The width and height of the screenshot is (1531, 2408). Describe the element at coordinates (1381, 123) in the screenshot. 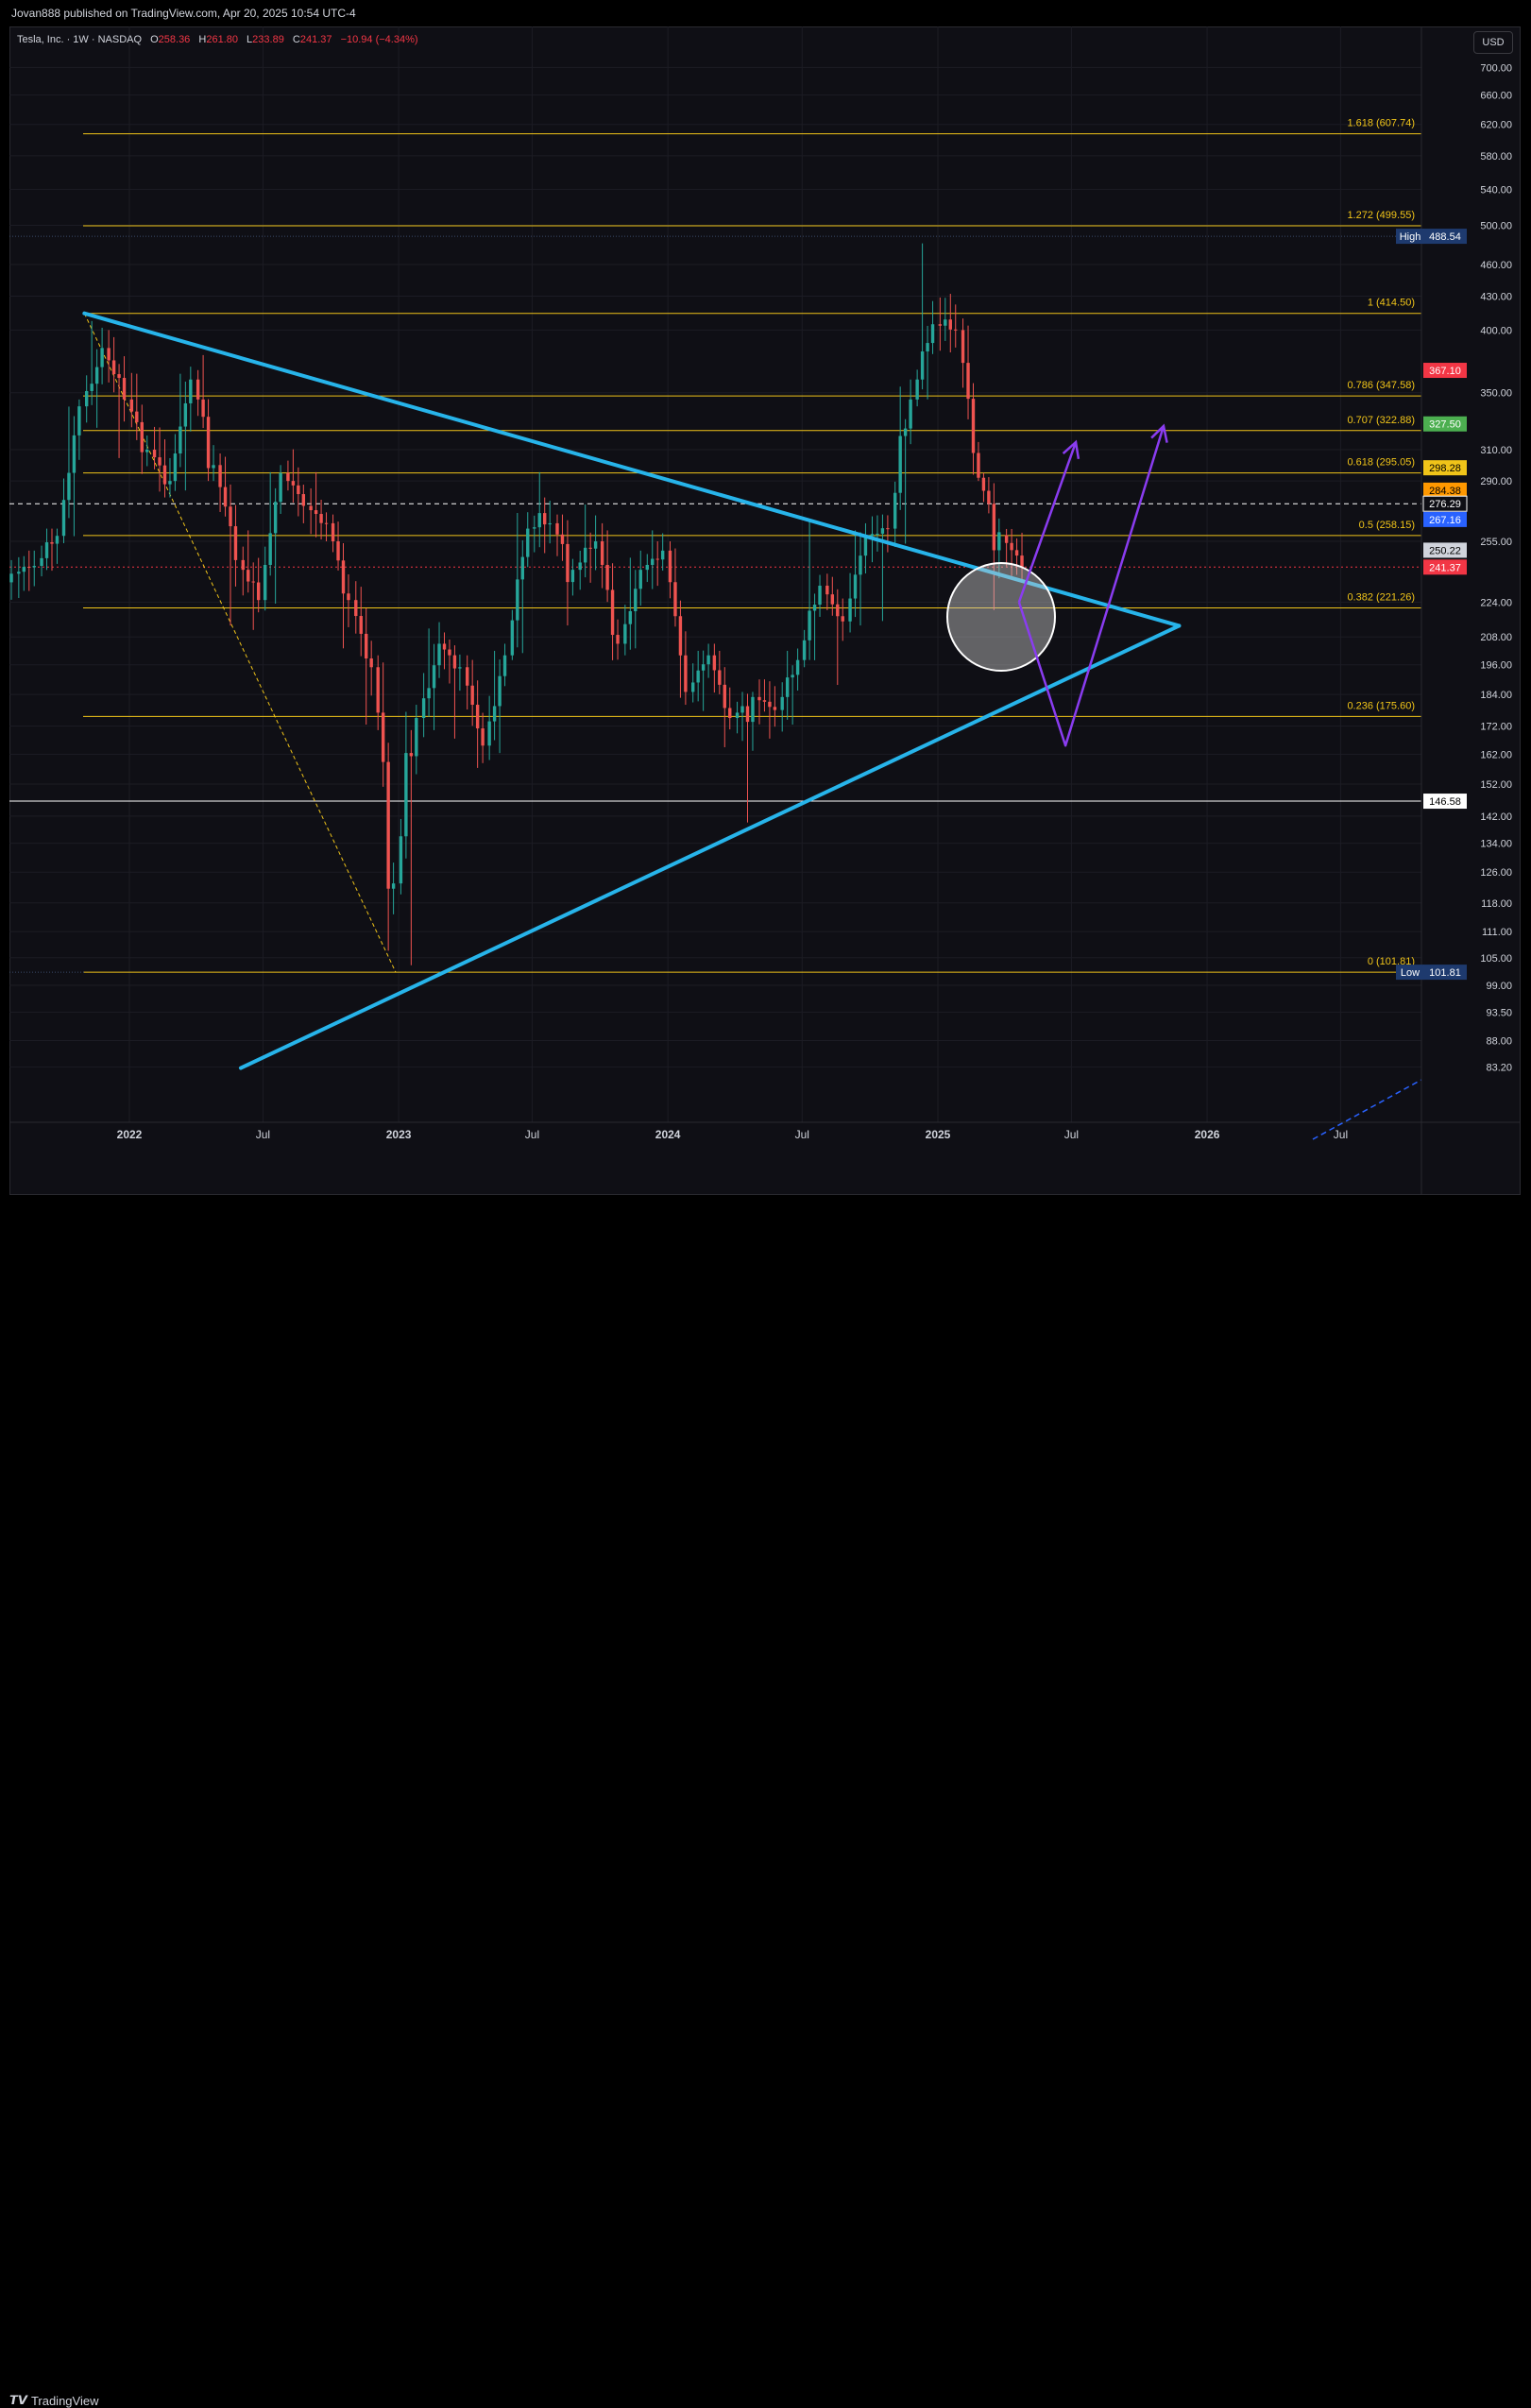

I see `fib-level-label: 1.618 (607.74)` at that location.